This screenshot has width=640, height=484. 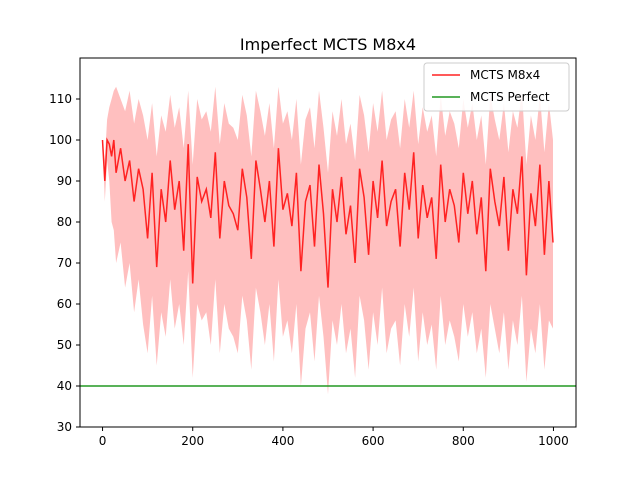 I want to click on x-tick-label: 400, so click(x=282, y=441).